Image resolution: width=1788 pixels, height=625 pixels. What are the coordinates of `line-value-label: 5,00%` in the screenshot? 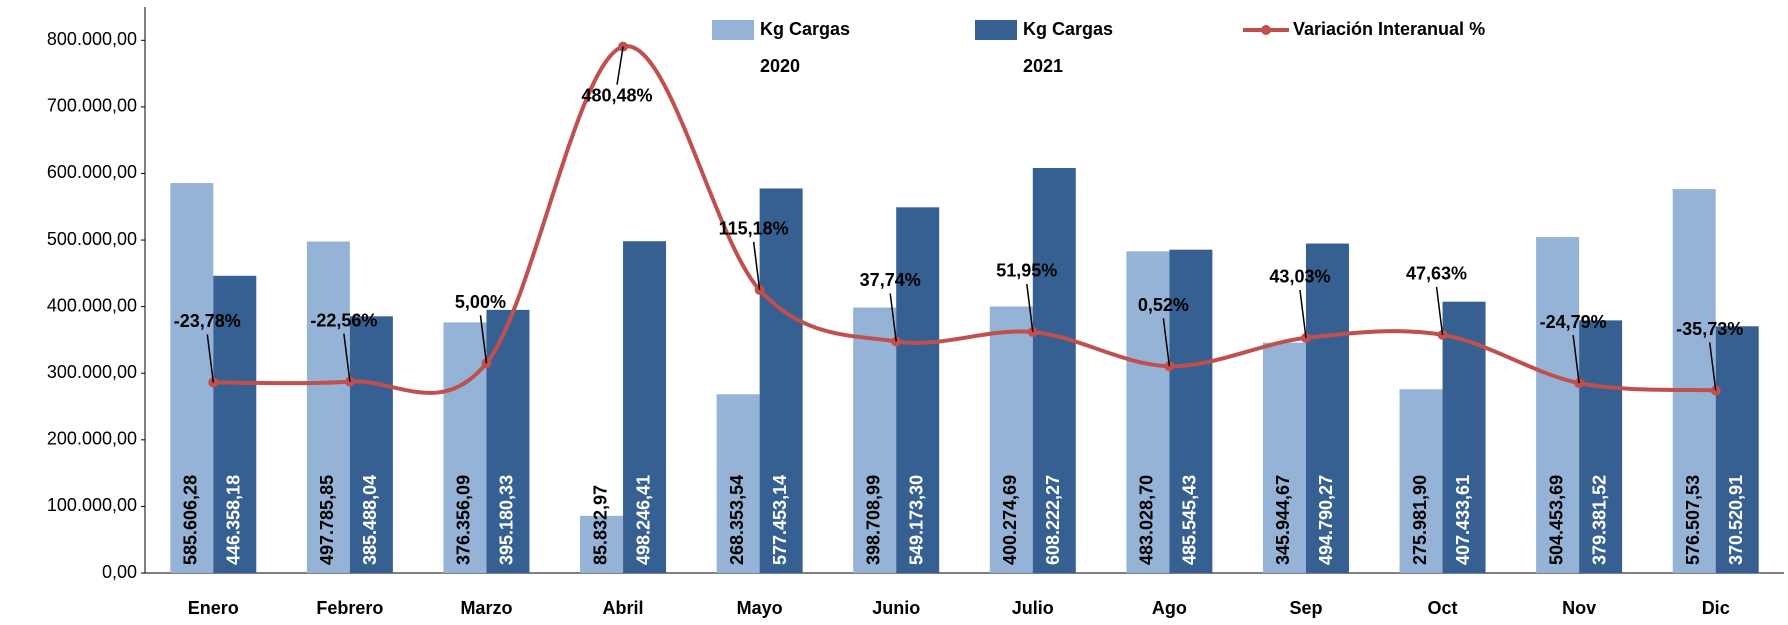 It's located at (480, 302).